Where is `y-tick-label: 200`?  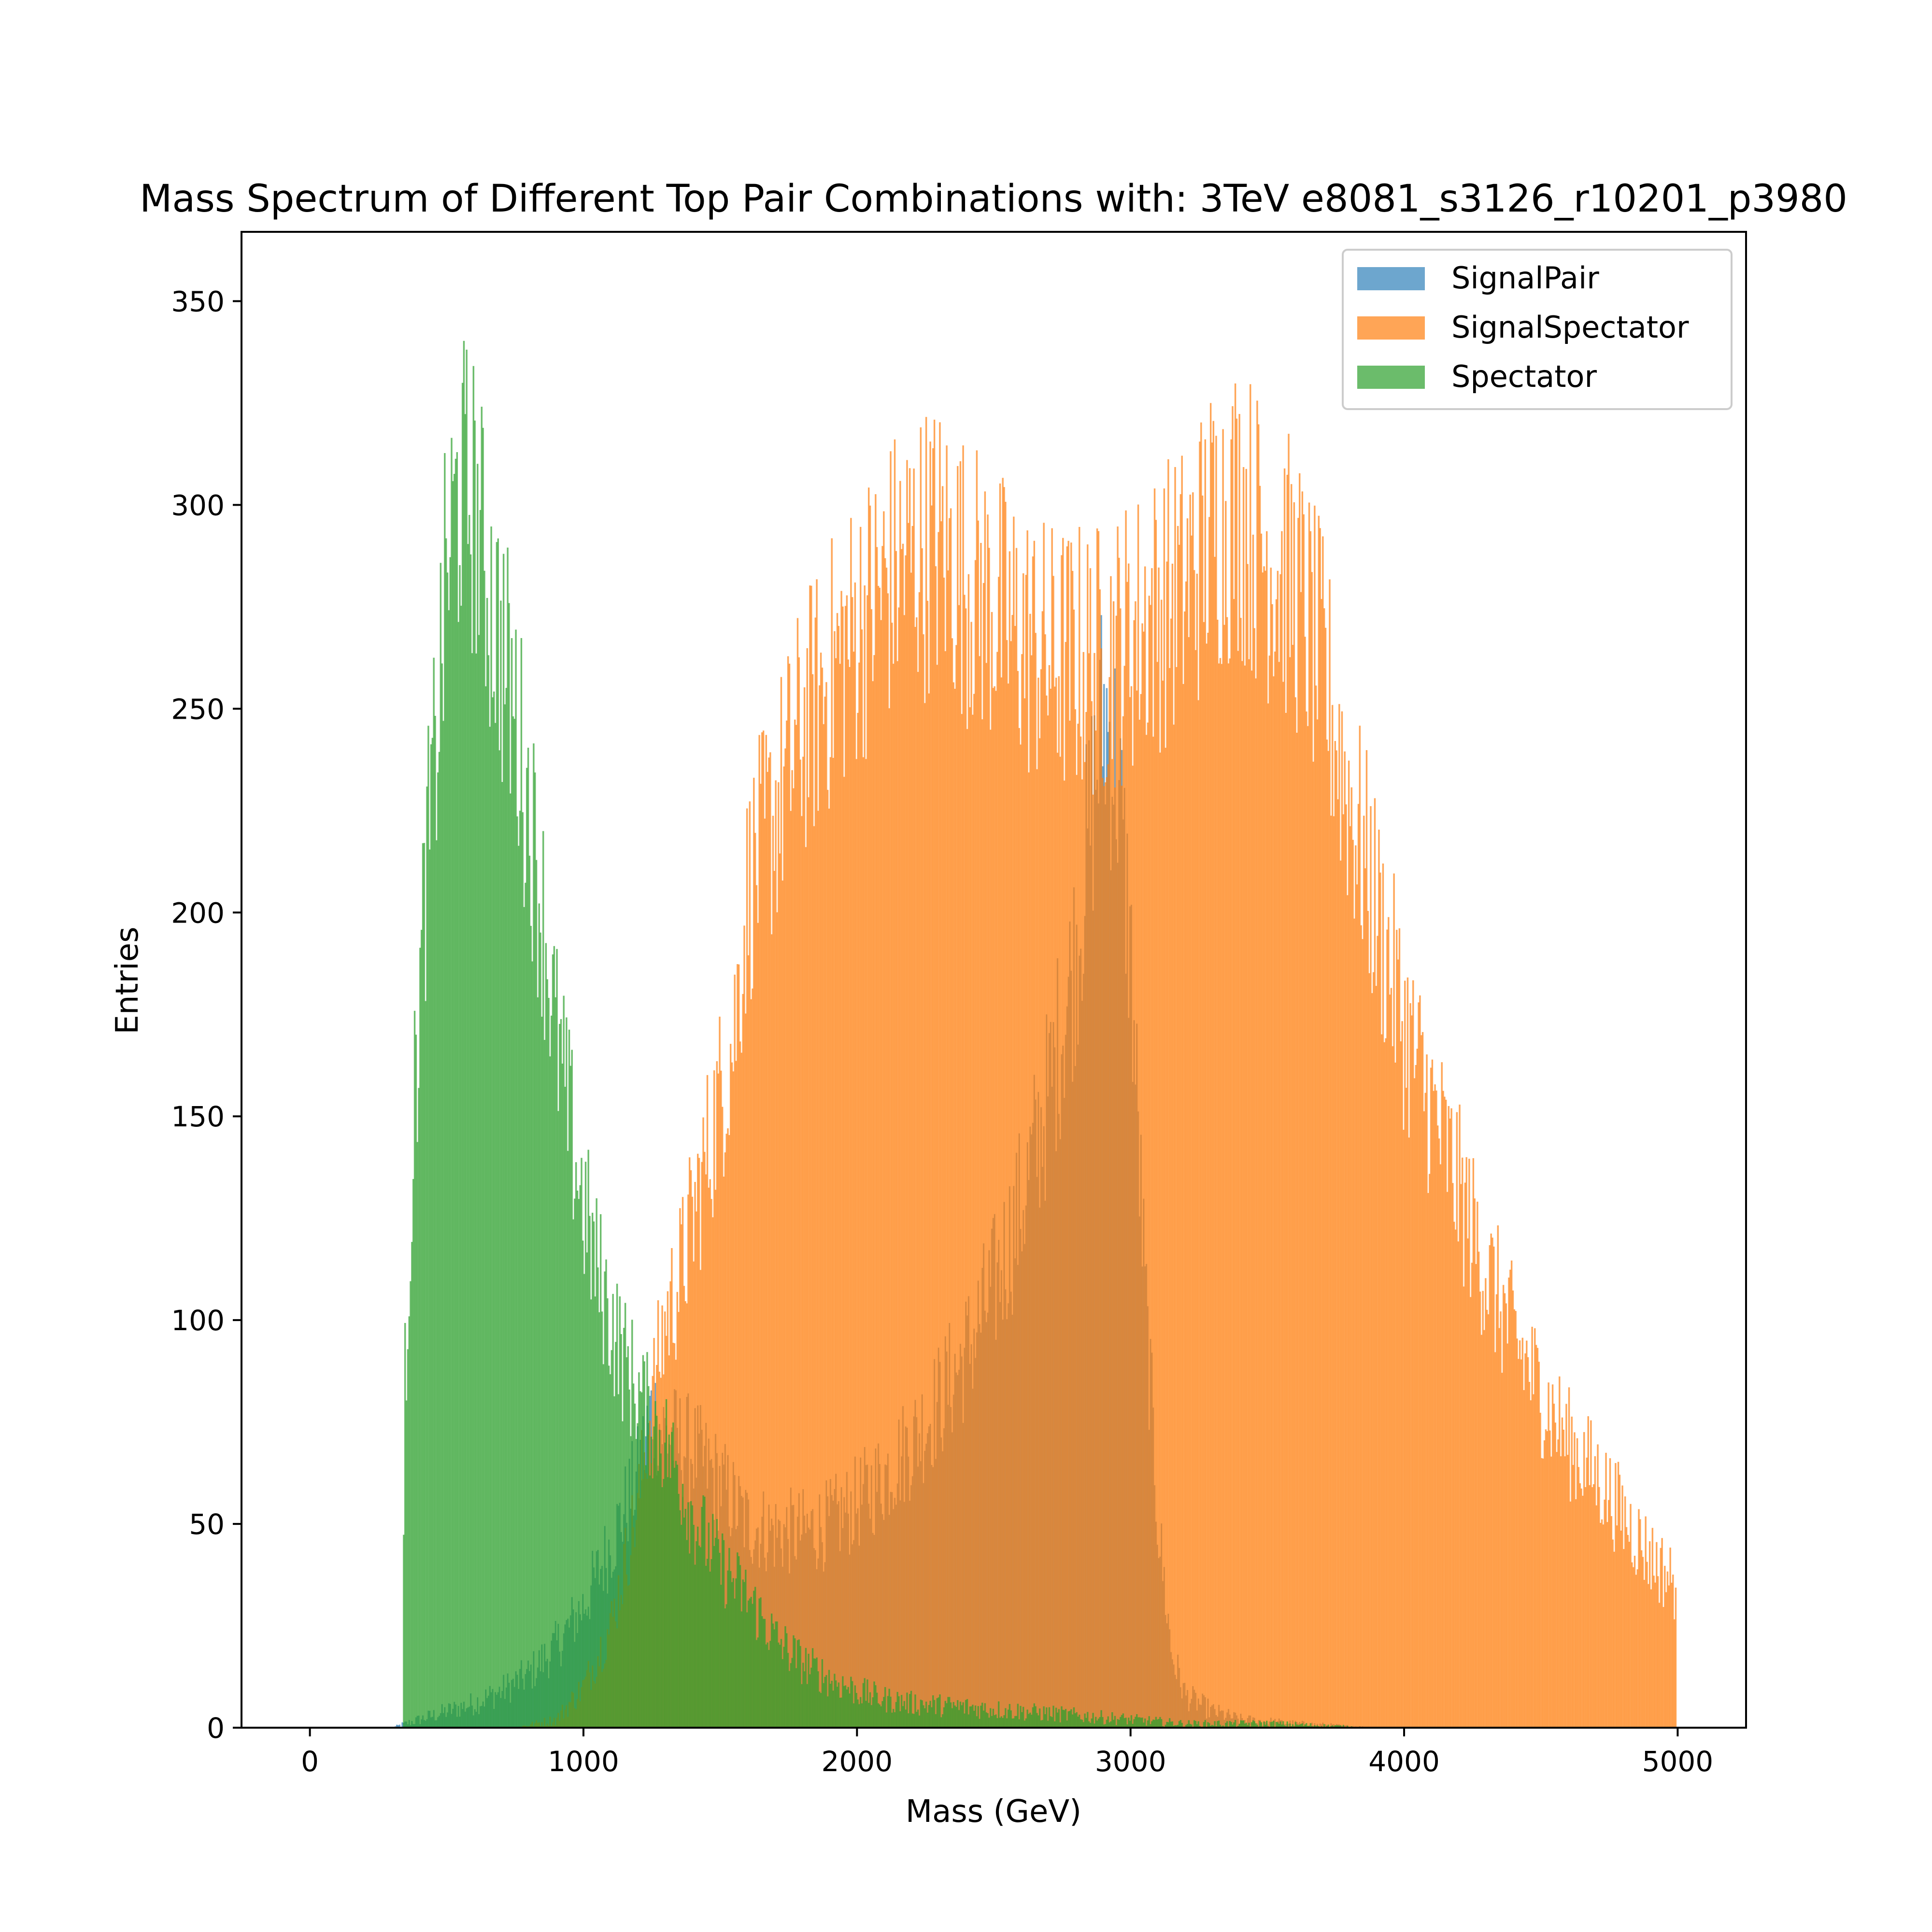 y-tick-label: 200 is located at coordinates (198, 912).